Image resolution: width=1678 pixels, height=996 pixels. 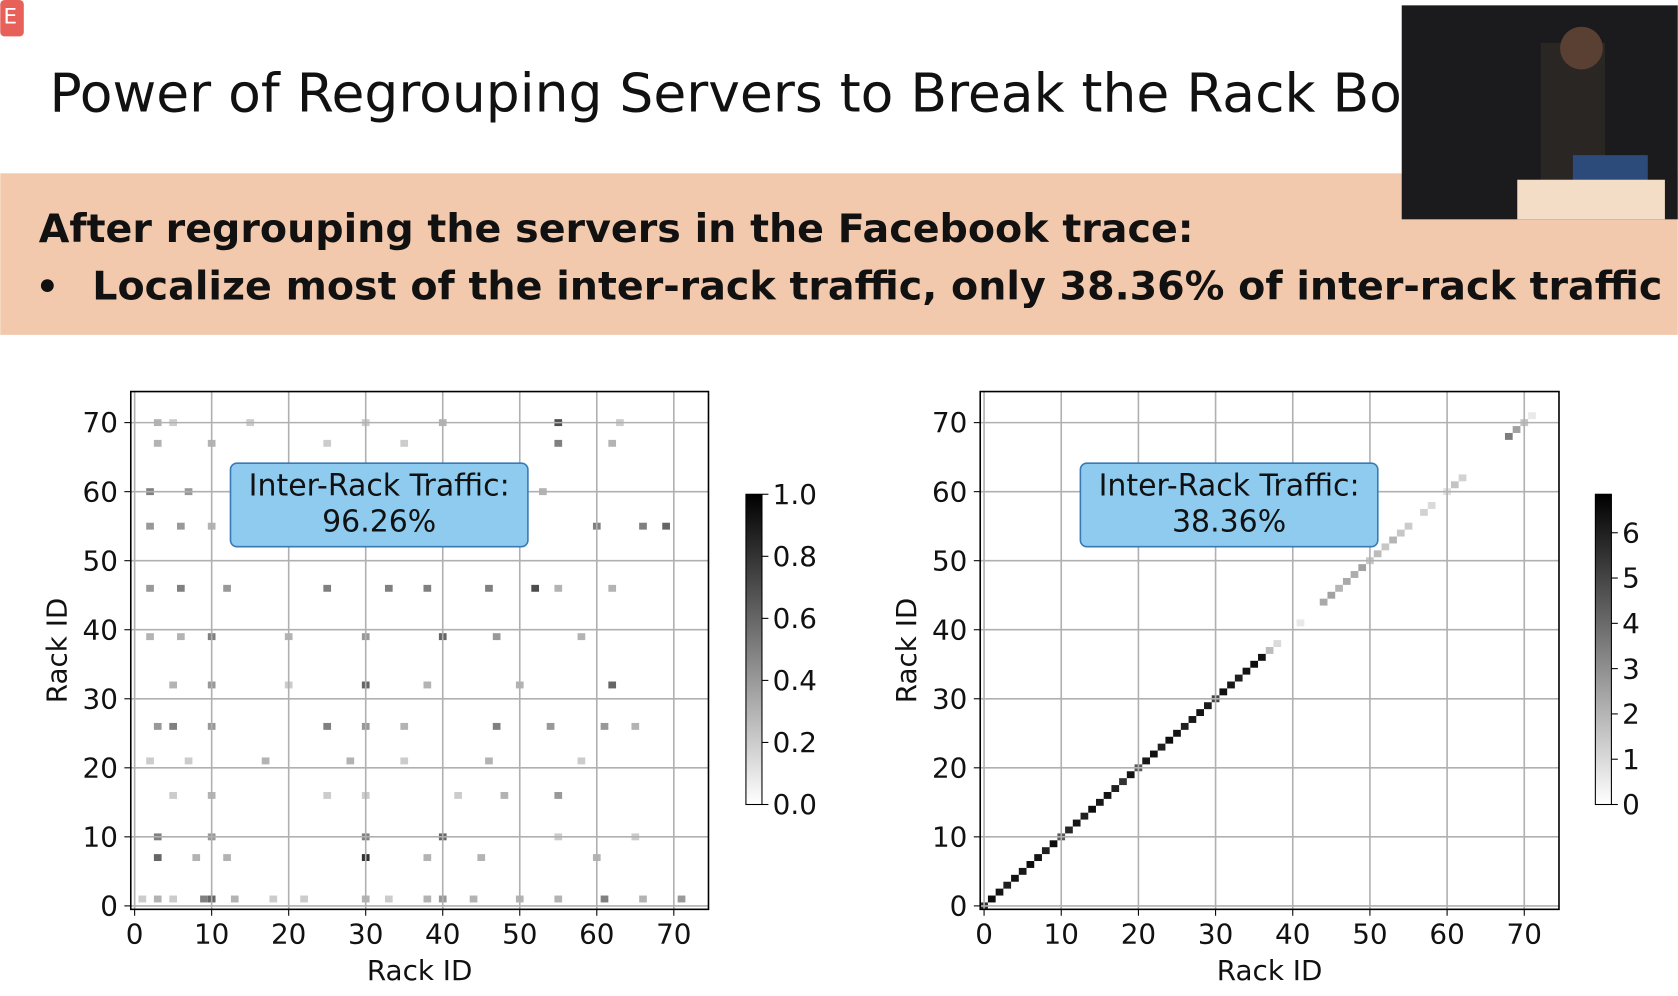 What do you see at coordinates (1138, 934) in the screenshot?
I see `x-tick-label: 20` at bounding box center [1138, 934].